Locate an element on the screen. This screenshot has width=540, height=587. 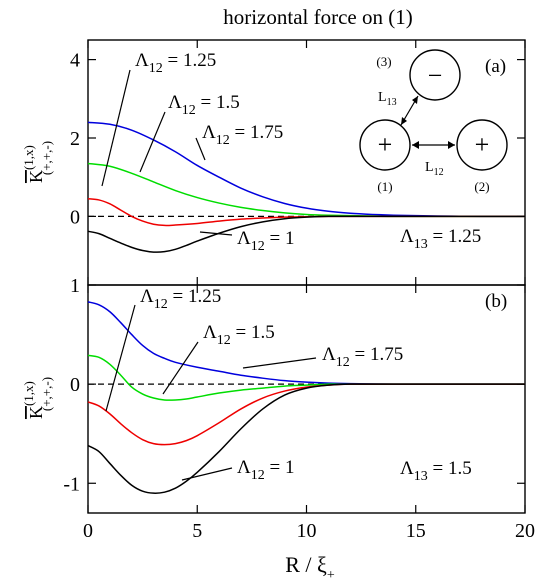
leader-b-1.25 is located at coordinates (120, 358).